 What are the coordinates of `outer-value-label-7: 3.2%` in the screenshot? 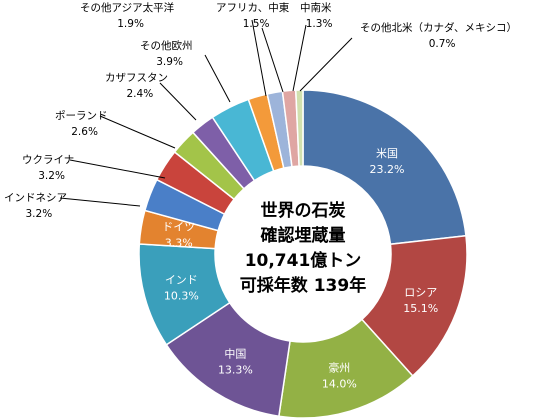 It's located at (51, 176).